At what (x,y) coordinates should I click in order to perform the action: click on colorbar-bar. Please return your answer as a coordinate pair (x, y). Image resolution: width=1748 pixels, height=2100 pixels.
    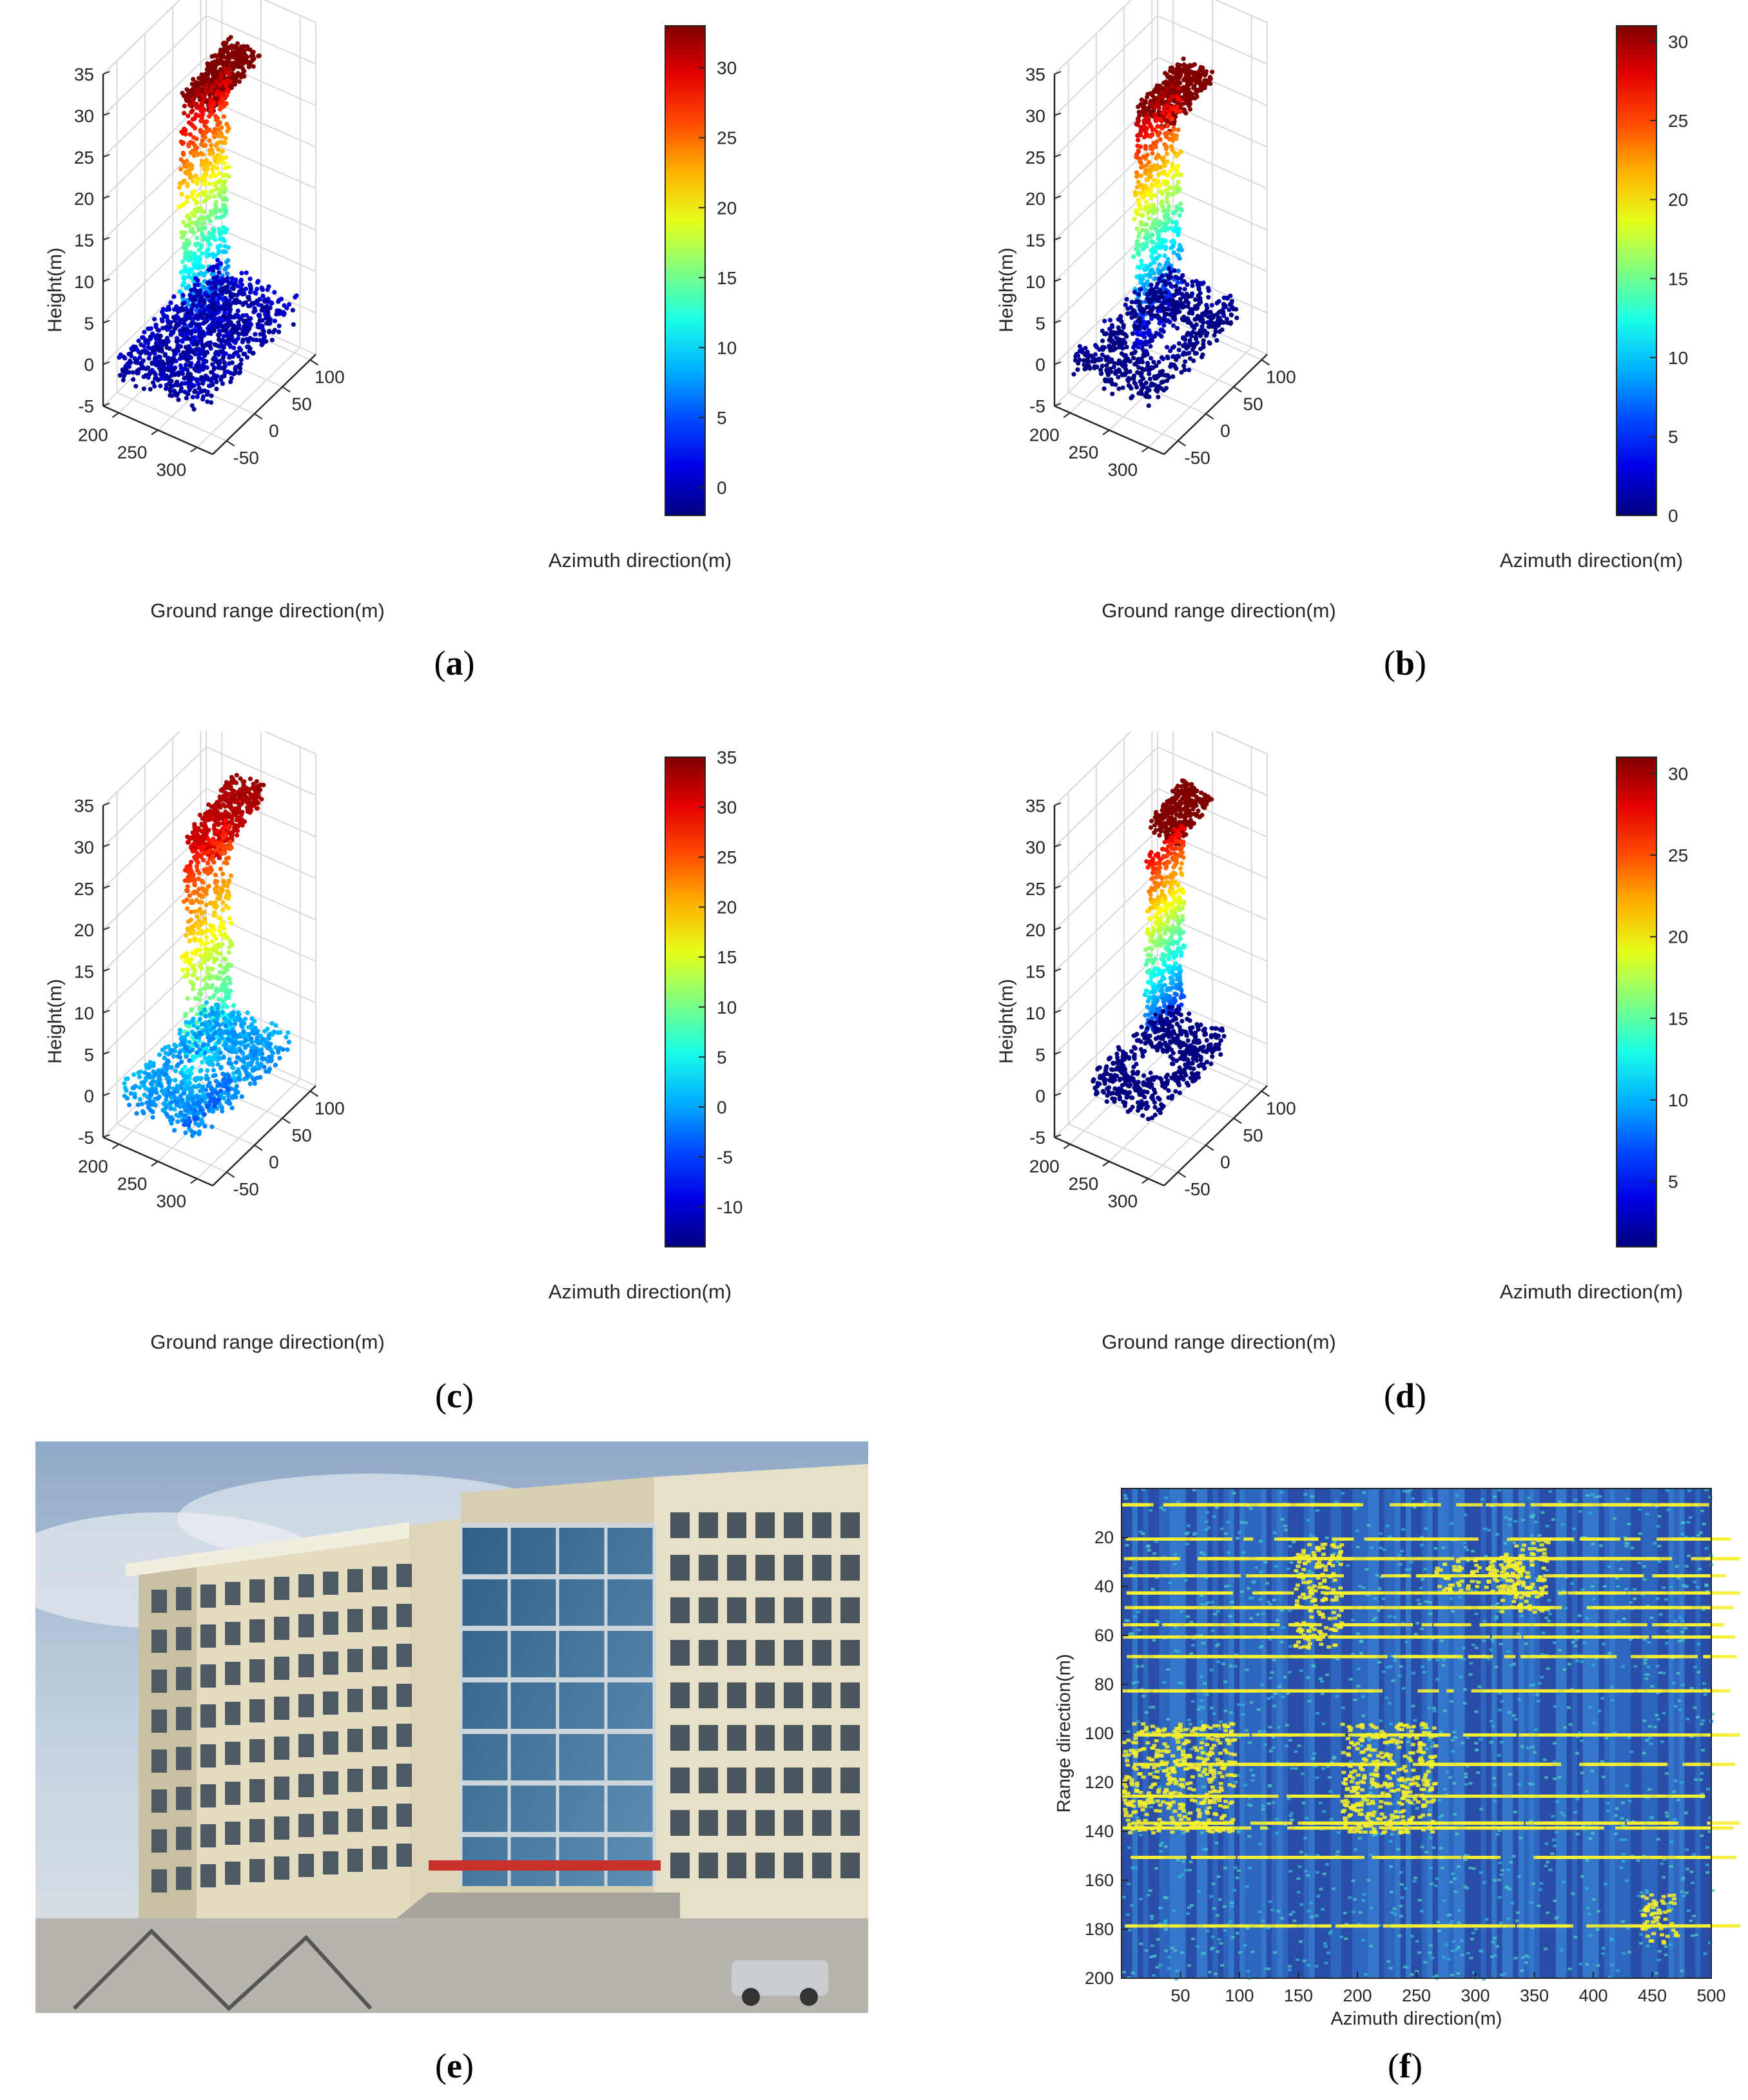
    Looking at the image, I should click on (686, 270).